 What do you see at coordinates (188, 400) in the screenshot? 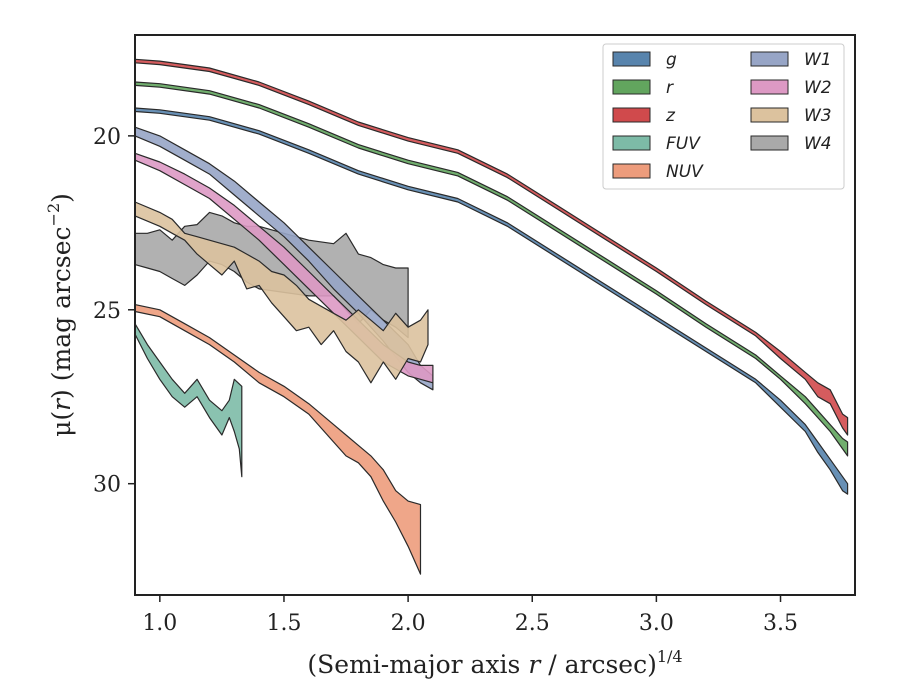
I see `series-band-fuv` at bounding box center [188, 400].